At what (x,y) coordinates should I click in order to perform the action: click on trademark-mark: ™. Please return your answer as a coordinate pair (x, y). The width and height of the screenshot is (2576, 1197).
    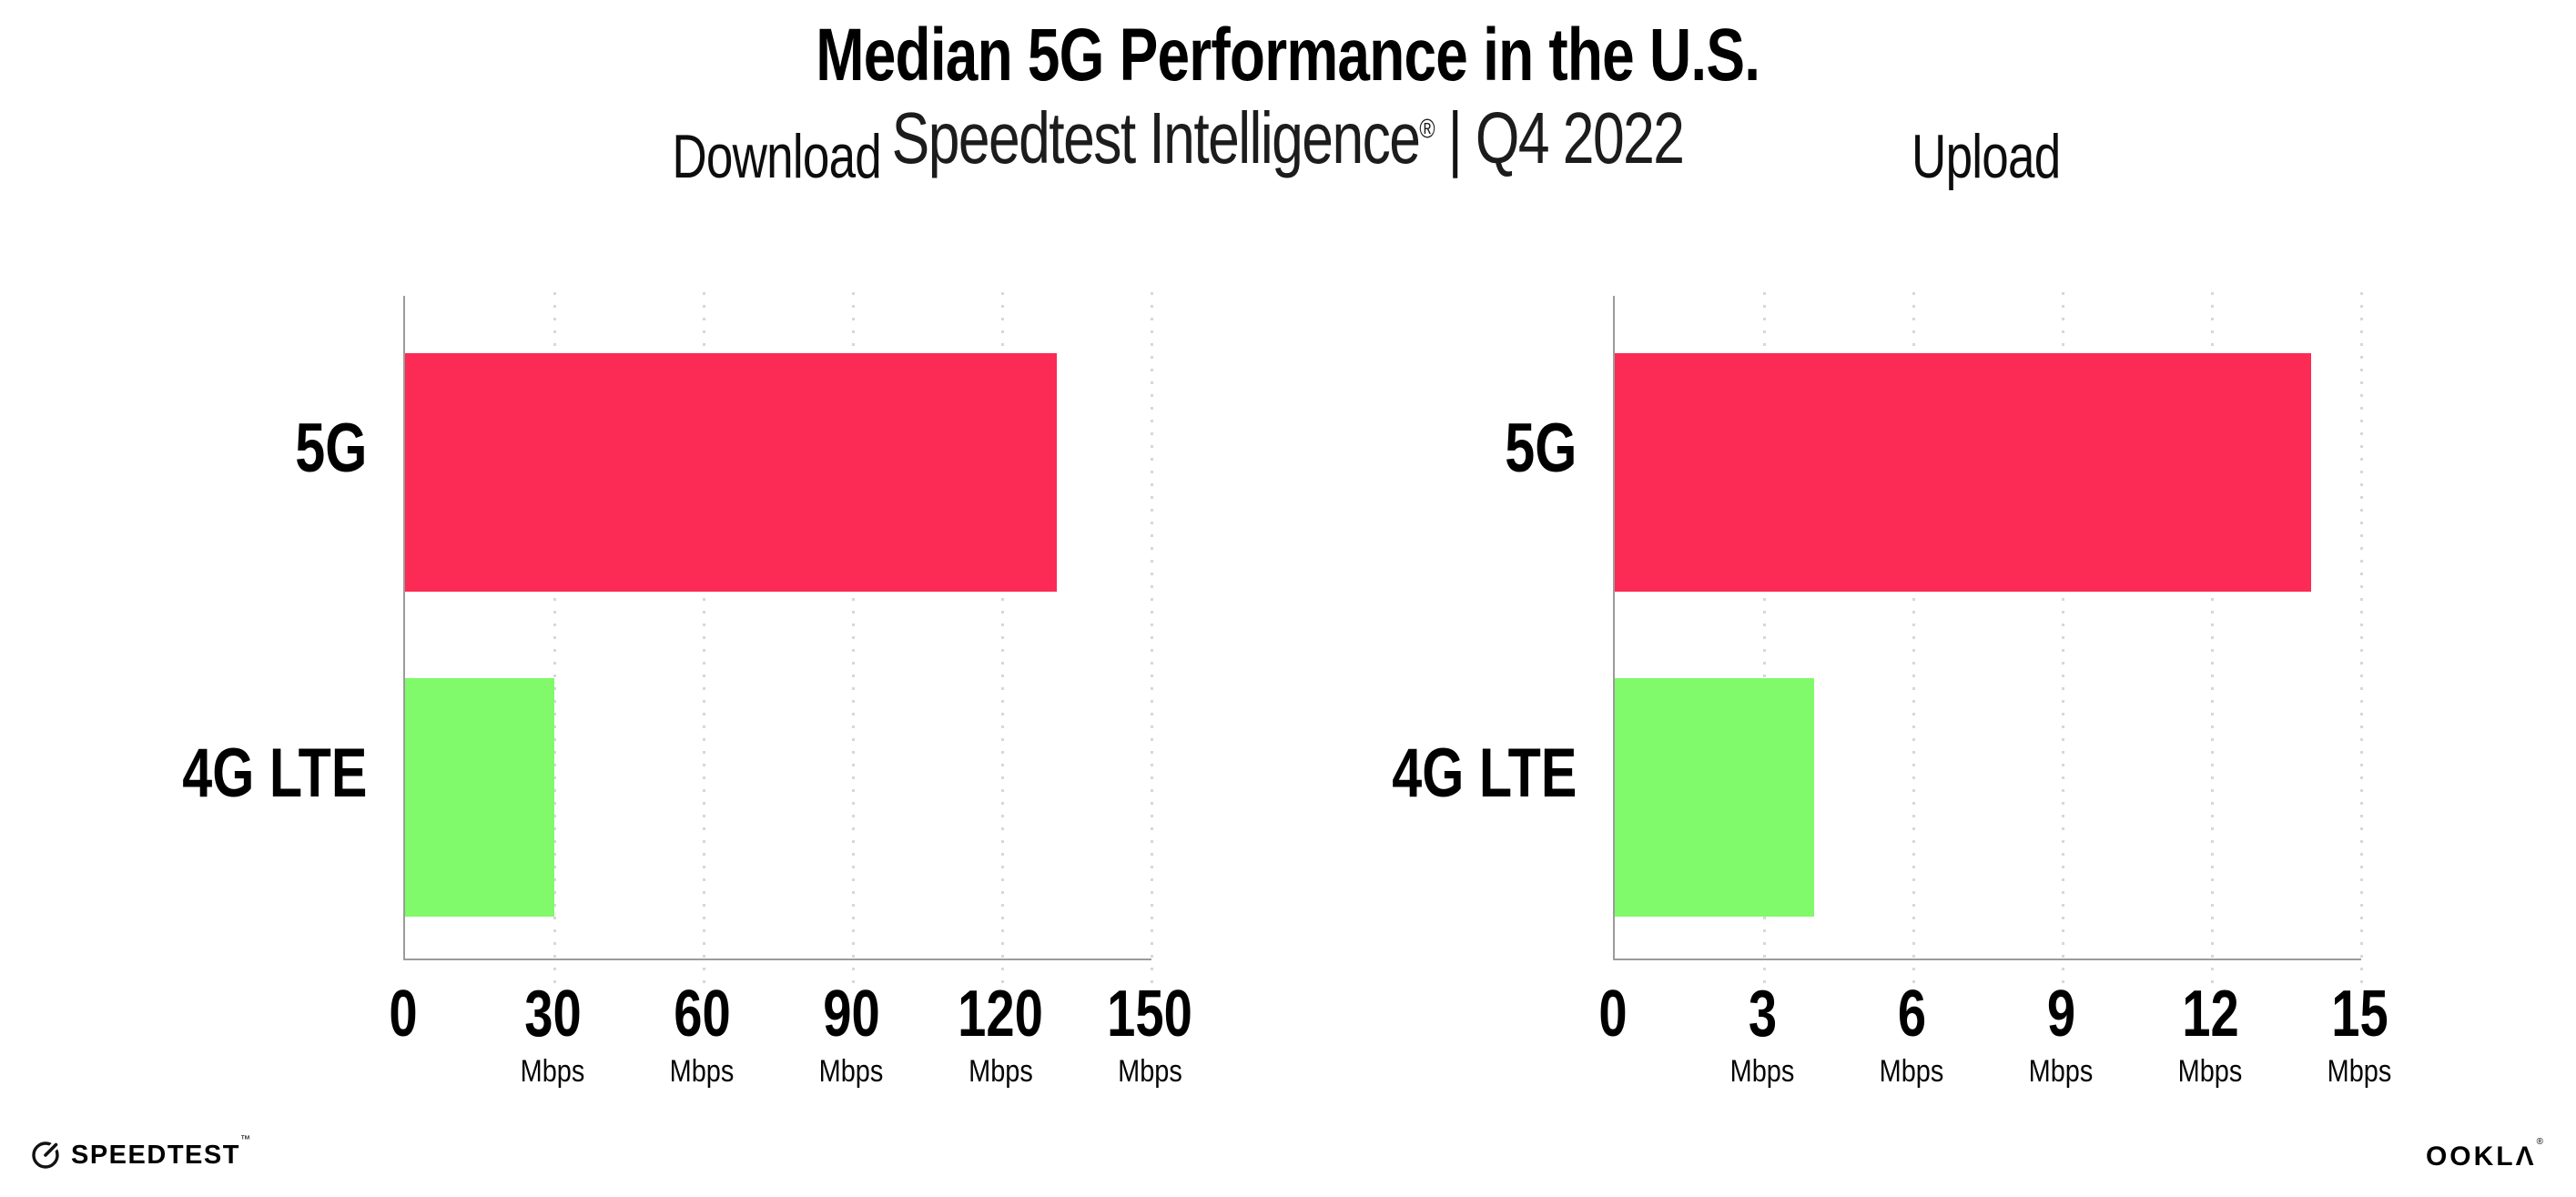
    Looking at the image, I should click on (246, 1139).